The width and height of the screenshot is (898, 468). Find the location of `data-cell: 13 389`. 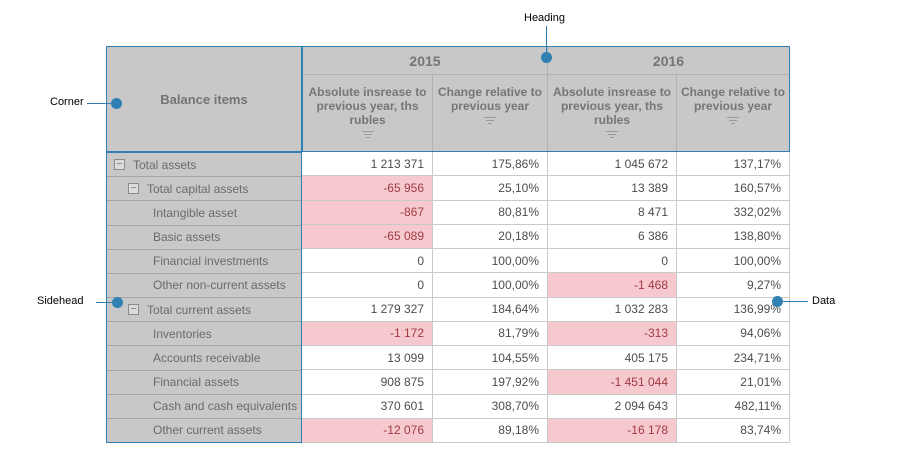

data-cell: 13 389 is located at coordinates (612, 188).